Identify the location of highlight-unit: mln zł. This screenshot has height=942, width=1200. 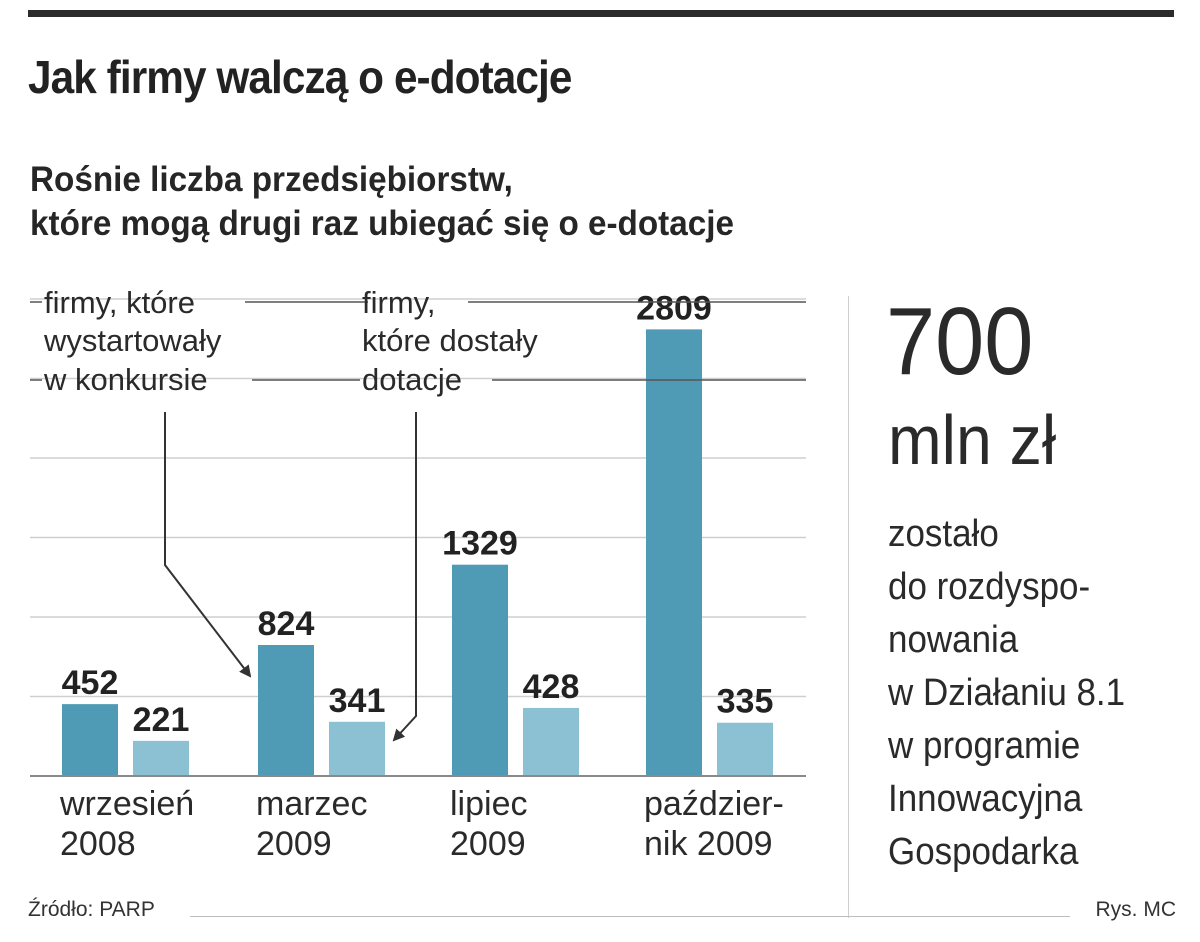
(972, 440).